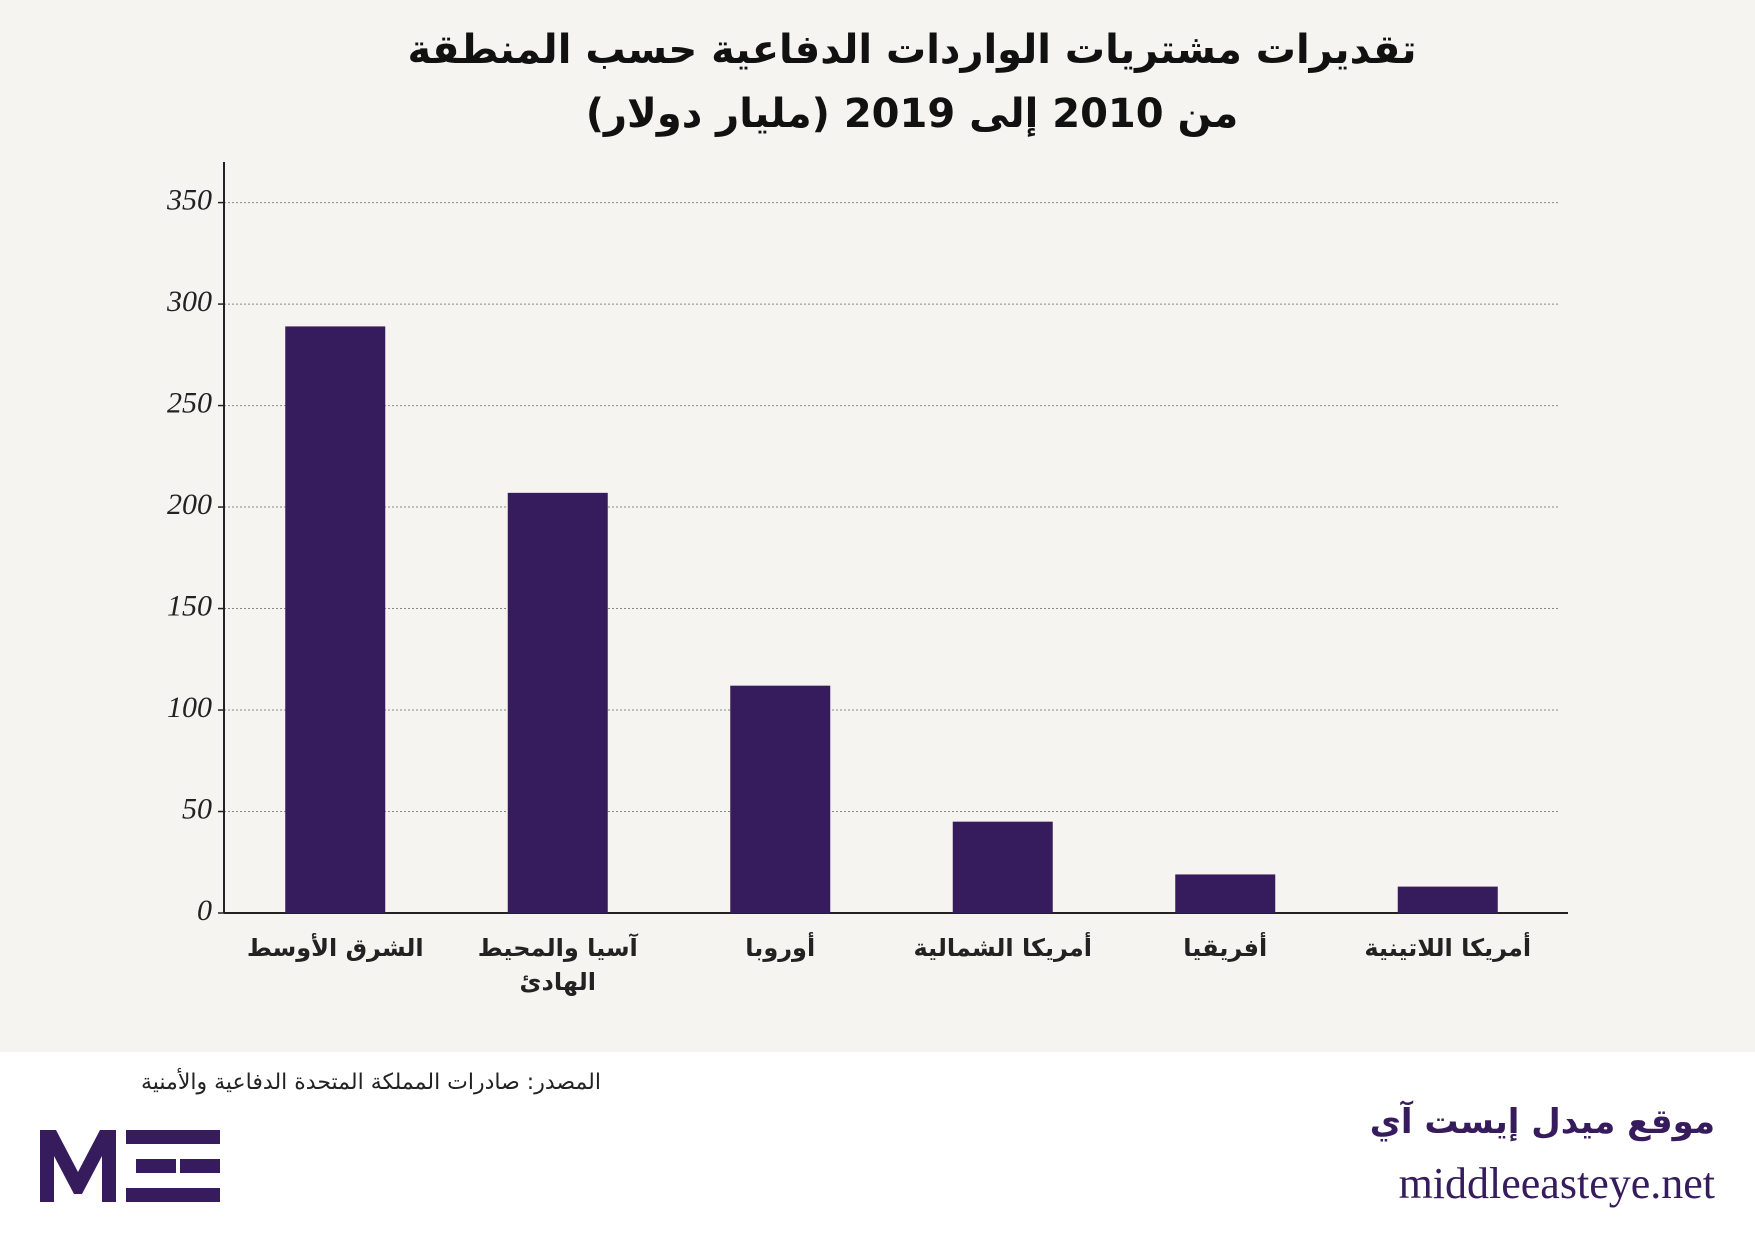 This screenshot has width=1755, height=1241. I want to click on site-name: موقع ميدل إيست آي, so click(1542, 1122).